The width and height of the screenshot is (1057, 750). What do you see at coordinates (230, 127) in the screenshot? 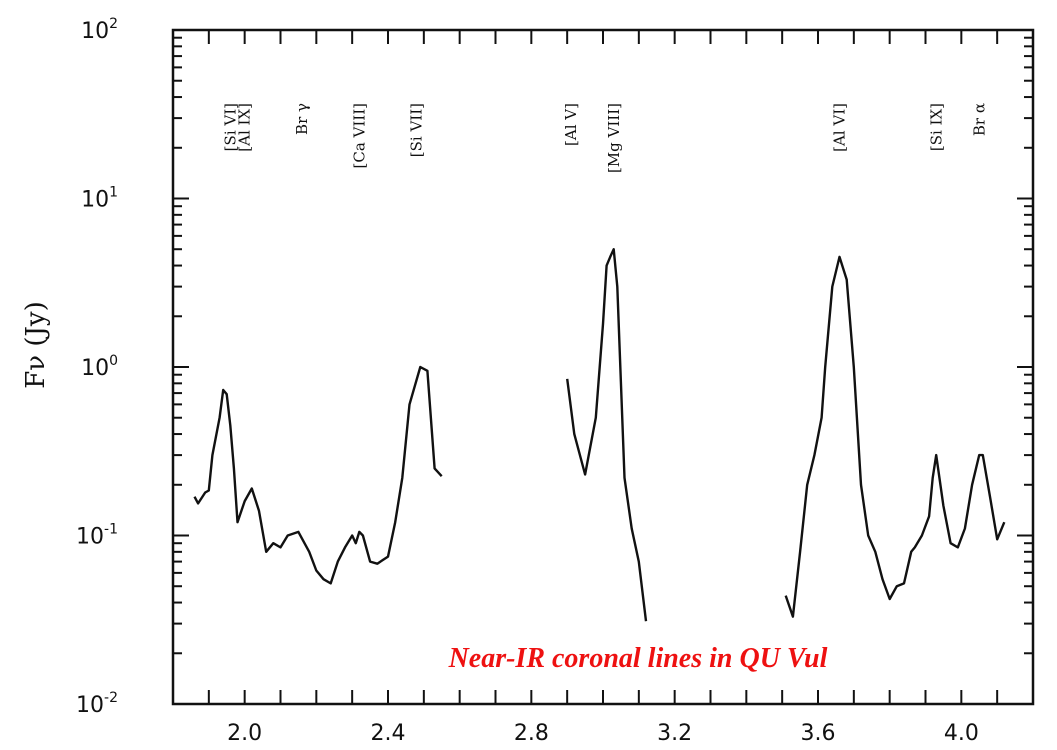
I see `spectral-line-label: [Si VI]` at bounding box center [230, 127].